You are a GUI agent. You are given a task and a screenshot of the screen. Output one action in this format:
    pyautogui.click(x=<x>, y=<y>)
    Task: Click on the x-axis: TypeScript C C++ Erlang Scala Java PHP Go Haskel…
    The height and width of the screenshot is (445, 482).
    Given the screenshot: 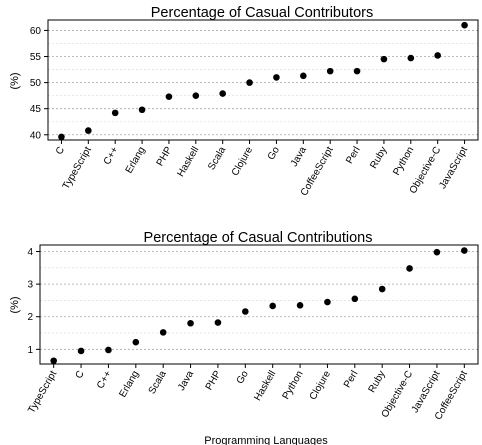 What is the action you would take?
    pyautogui.click(x=248, y=393)
    